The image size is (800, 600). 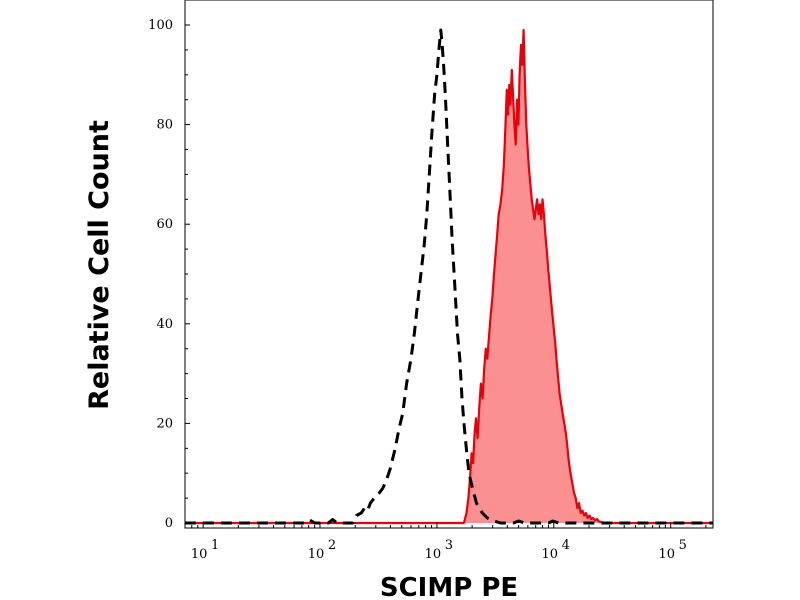 I want to click on x-tick-exponent: 3, so click(x=449, y=545).